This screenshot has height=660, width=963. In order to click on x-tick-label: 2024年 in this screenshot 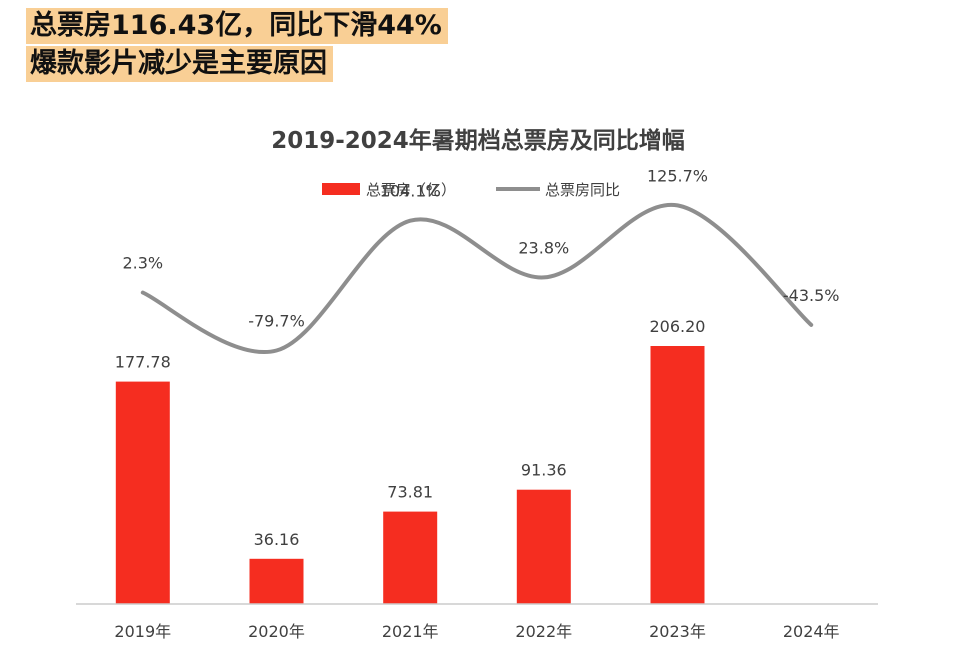, I will do `click(811, 631)`.